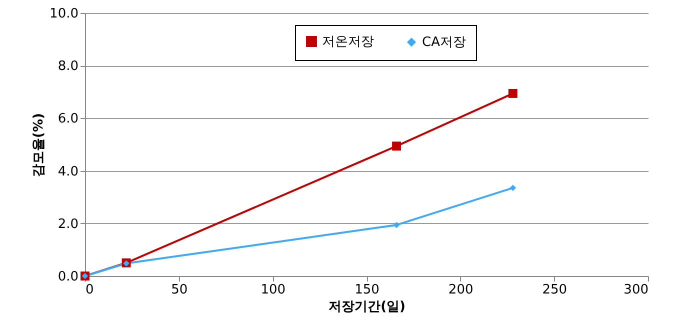 Image resolution: width=680 pixels, height=336 pixels. What do you see at coordinates (348, 42) in the screenshot?
I see `legend-label: 저온저장` at bounding box center [348, 42].